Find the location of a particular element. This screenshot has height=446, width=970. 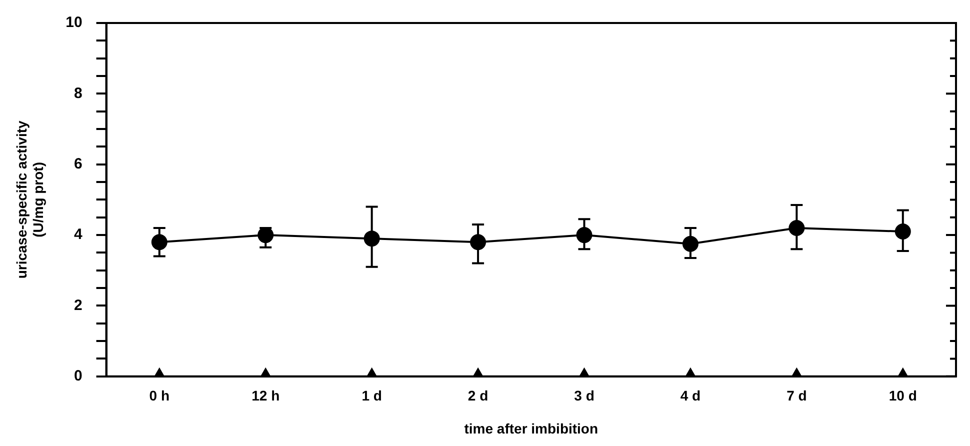

y-tick-label: 8 is located at coordinates (78, 93).